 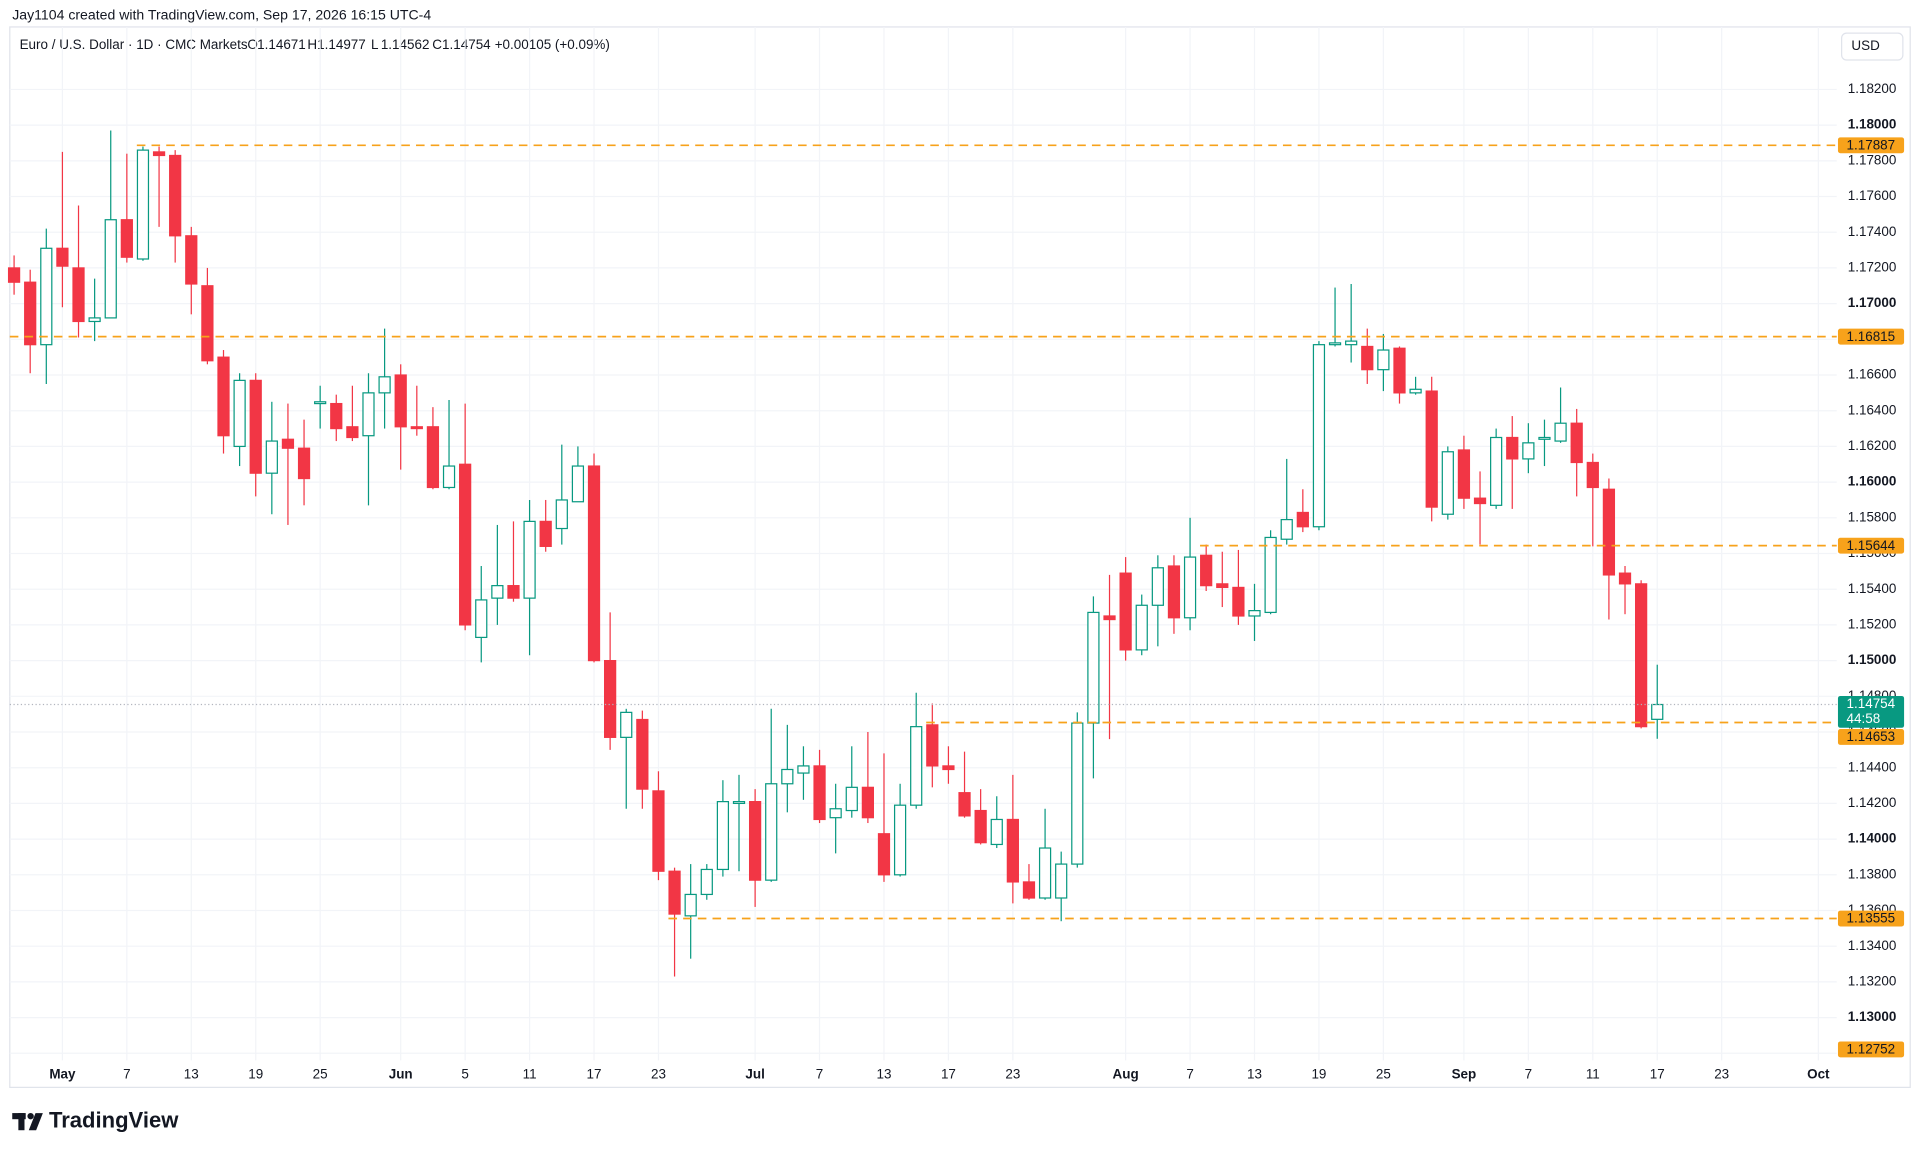 What do you see at coordinates (466, 44) in the screenshot?
I see `ohlc-value: 1.14754` at bounding box center [466, 44].